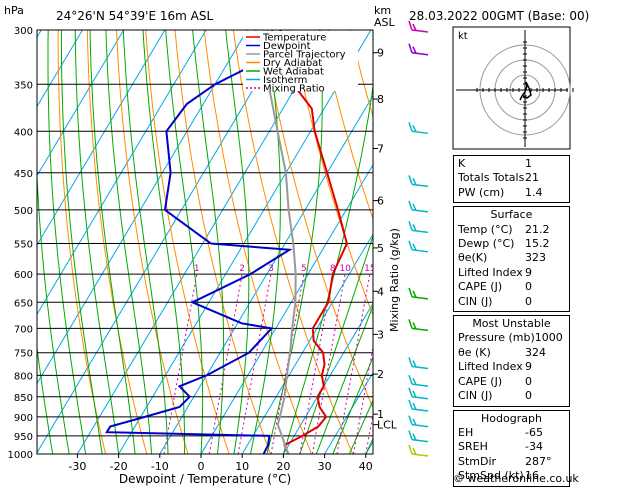 This screenshot has width=629, height=490. I want to click on mixing-ratio-line, so click(254, 364).